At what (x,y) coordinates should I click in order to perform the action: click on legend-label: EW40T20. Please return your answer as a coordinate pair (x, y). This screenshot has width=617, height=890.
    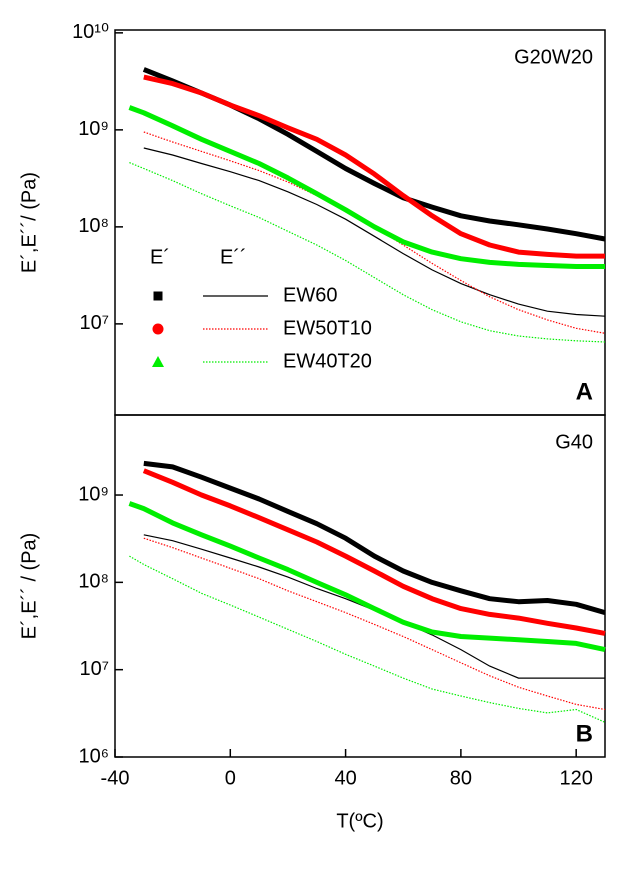
    Looking at the image, I should click on (327, 361).